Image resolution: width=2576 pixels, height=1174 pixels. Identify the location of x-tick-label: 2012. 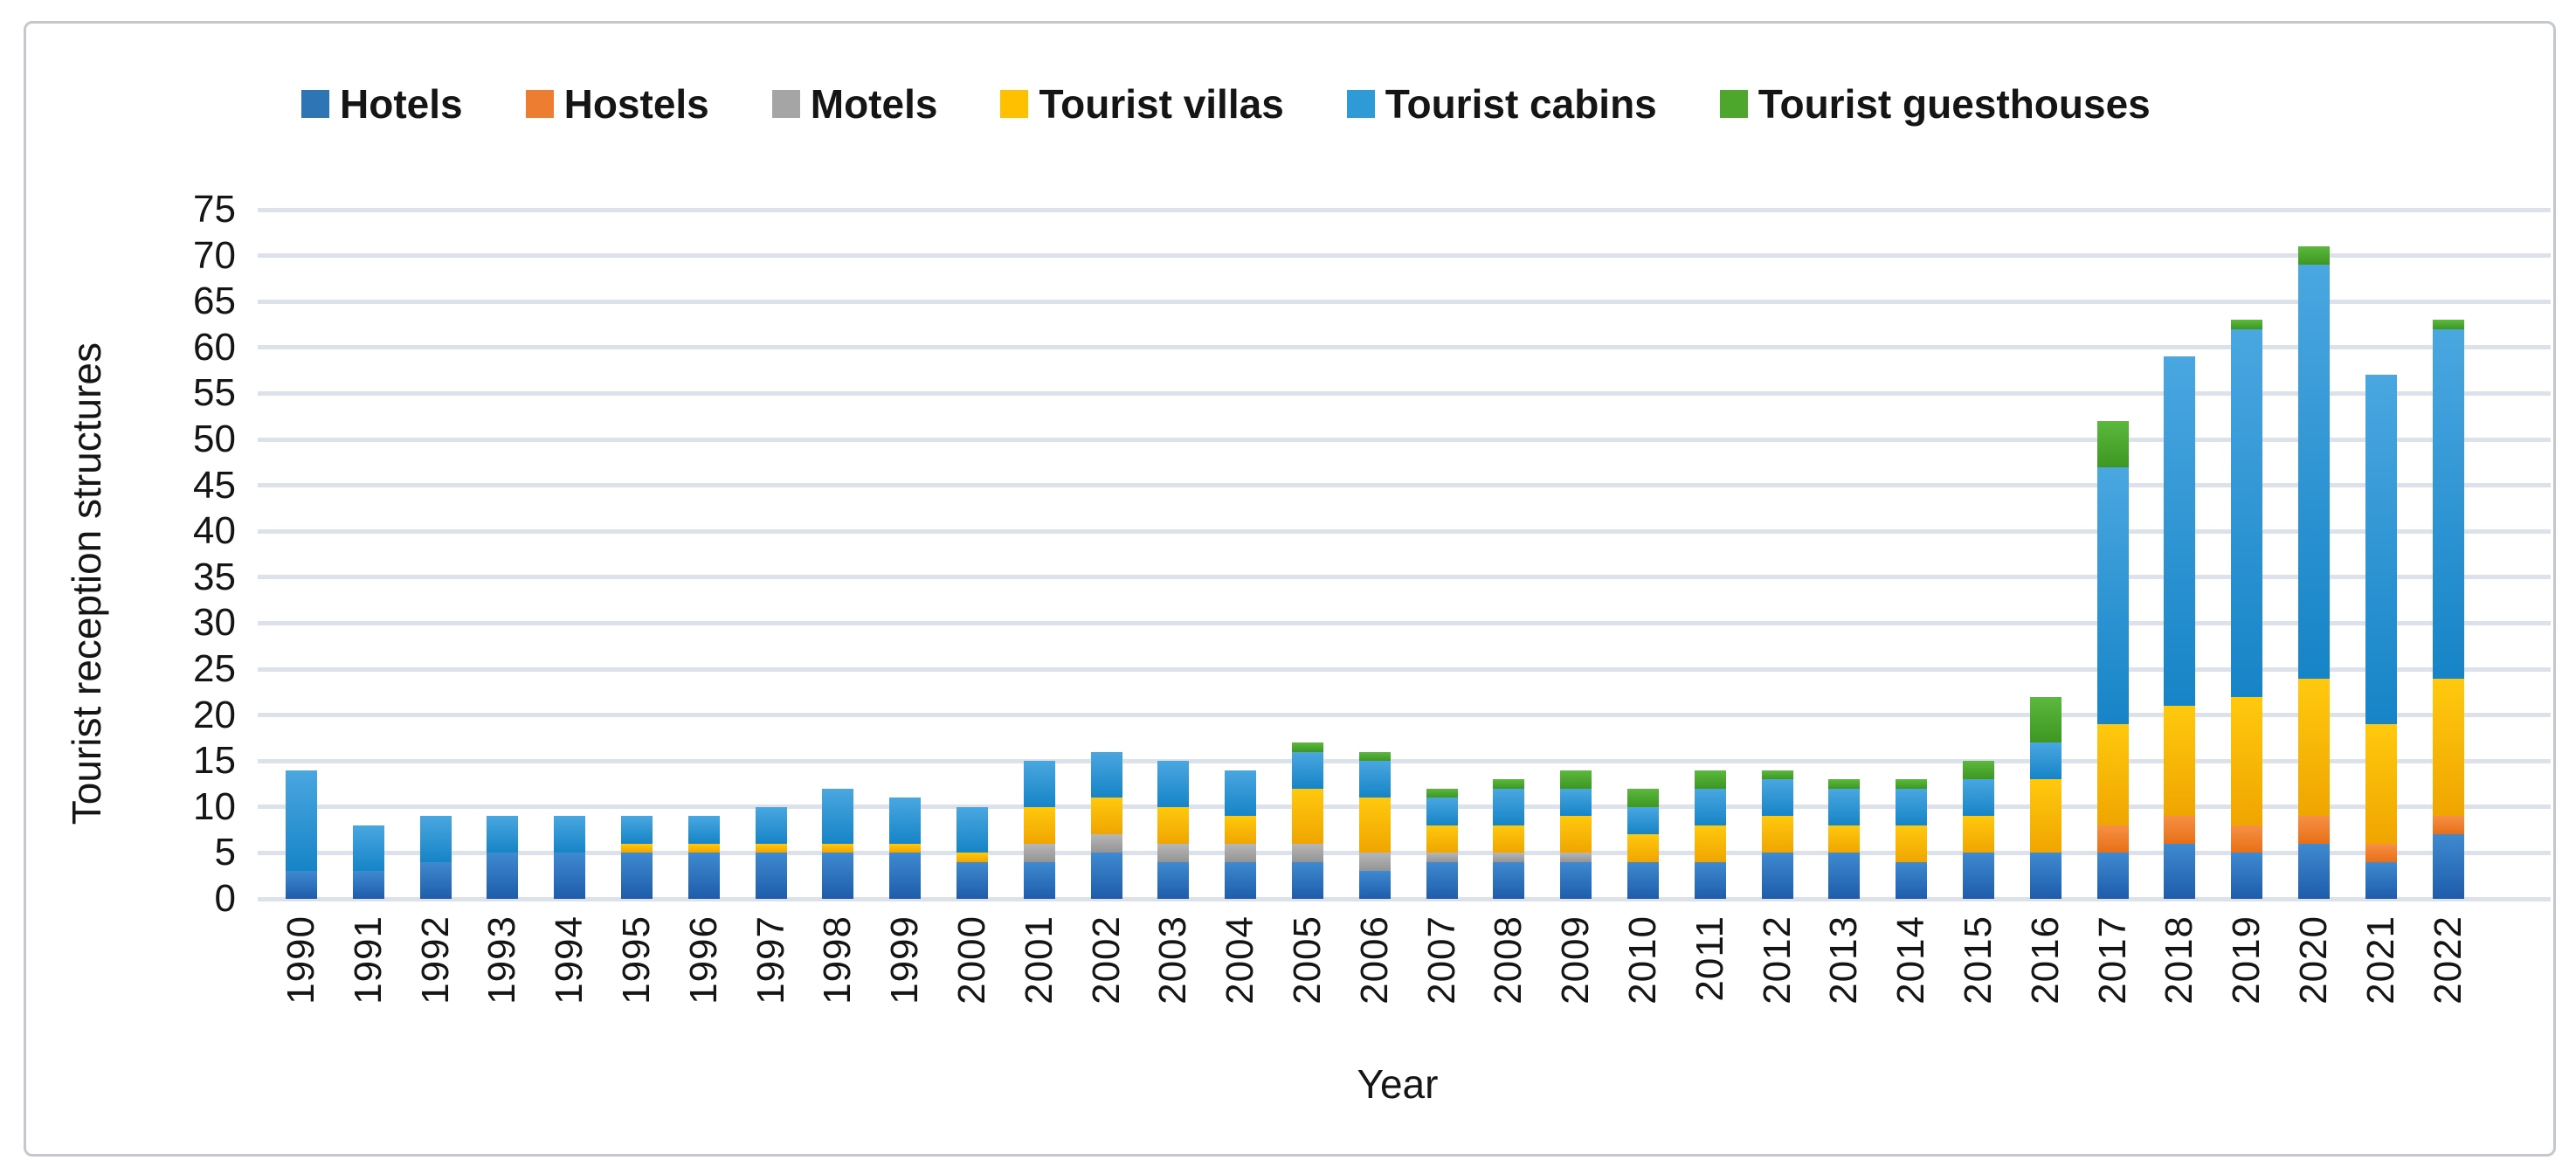
(1777, 960).